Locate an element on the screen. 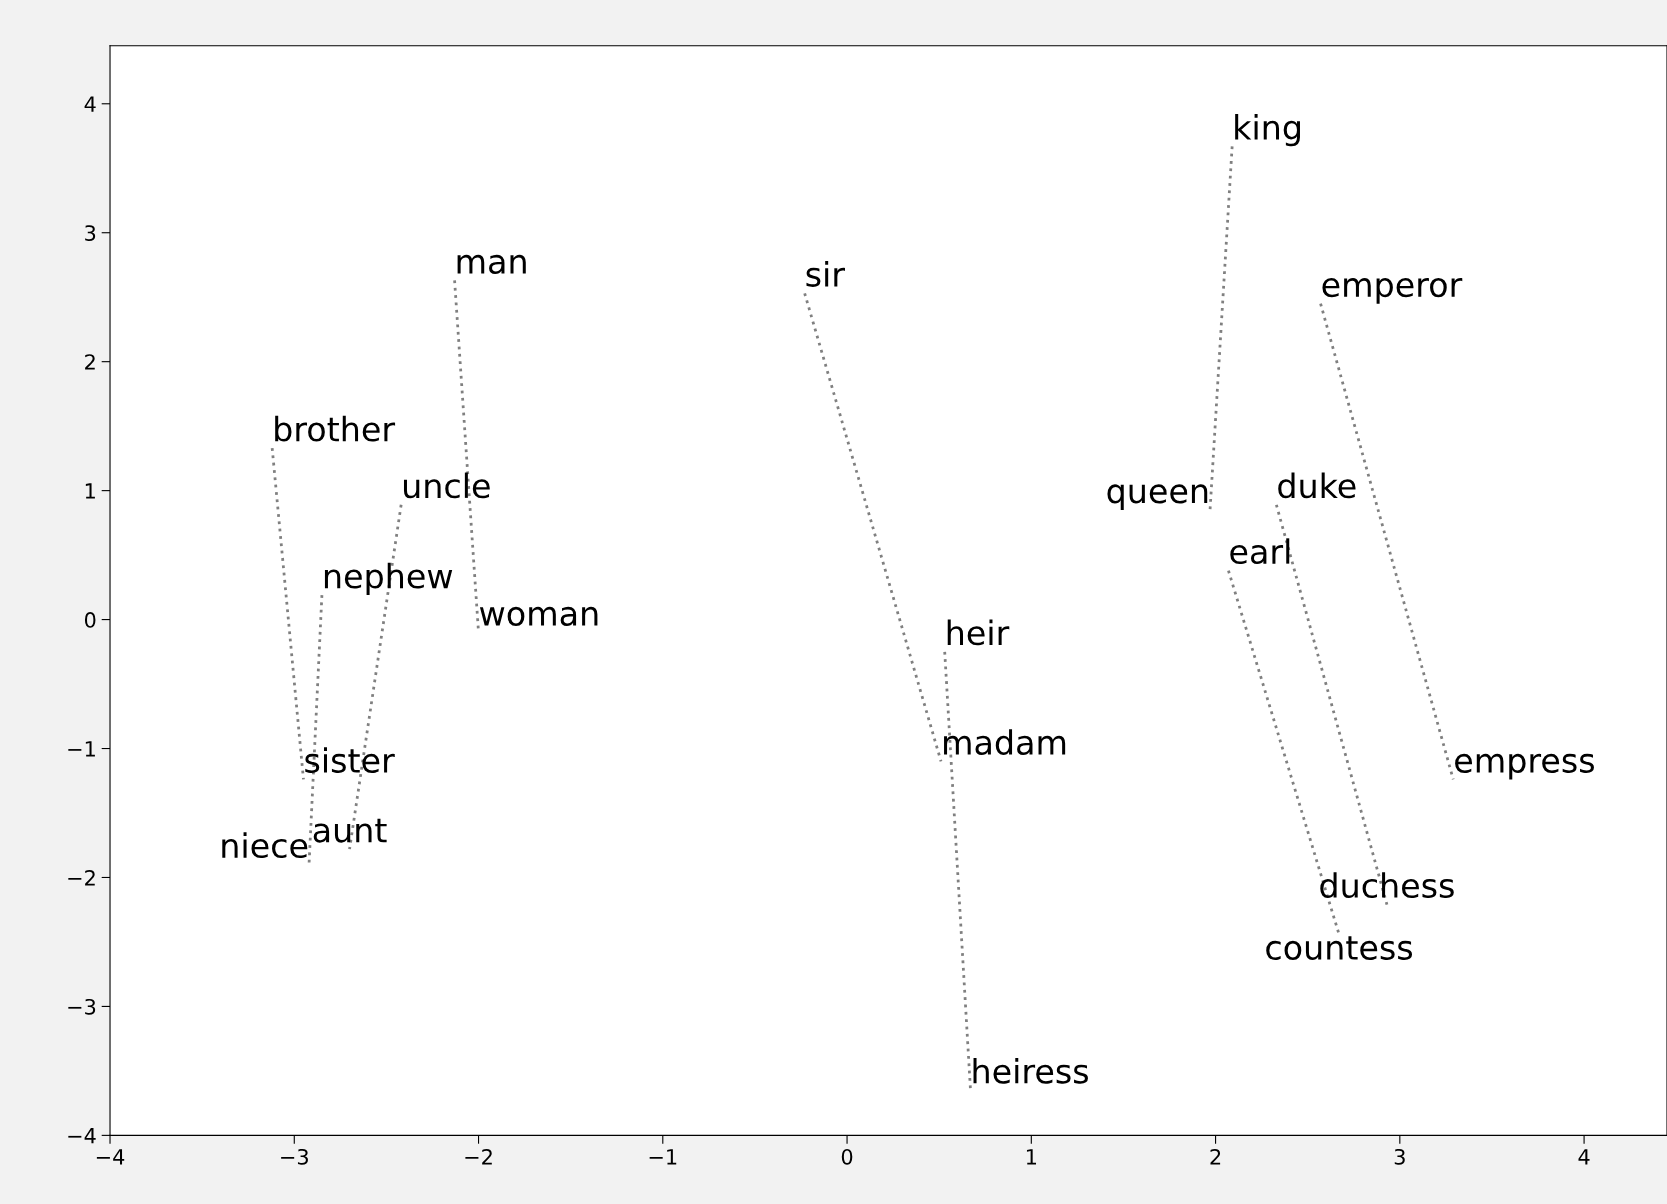  annotation: emperor is located at coordinates (1392, 291).